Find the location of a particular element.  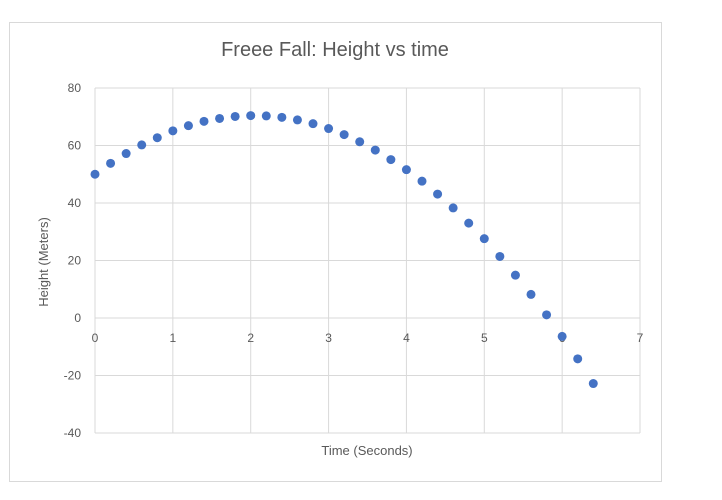

y-tick-label: 80 is located at coordinates (75, 88).